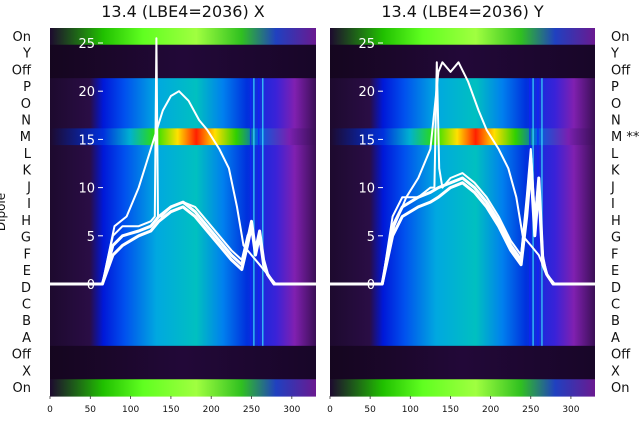 Image resolution: width=640 pixels, height=440 pixels. What do you see at coordinates (615, 321) in the screenshot?
I see `row-label: B` at bounding box center [615, 321].